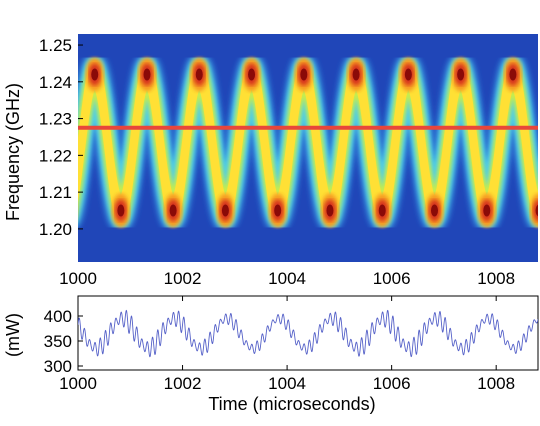  What do you see at coordinates (55, 229) in the screenshot?
I see `y-tick-label: 1.20` at bounding box center [55, 229].